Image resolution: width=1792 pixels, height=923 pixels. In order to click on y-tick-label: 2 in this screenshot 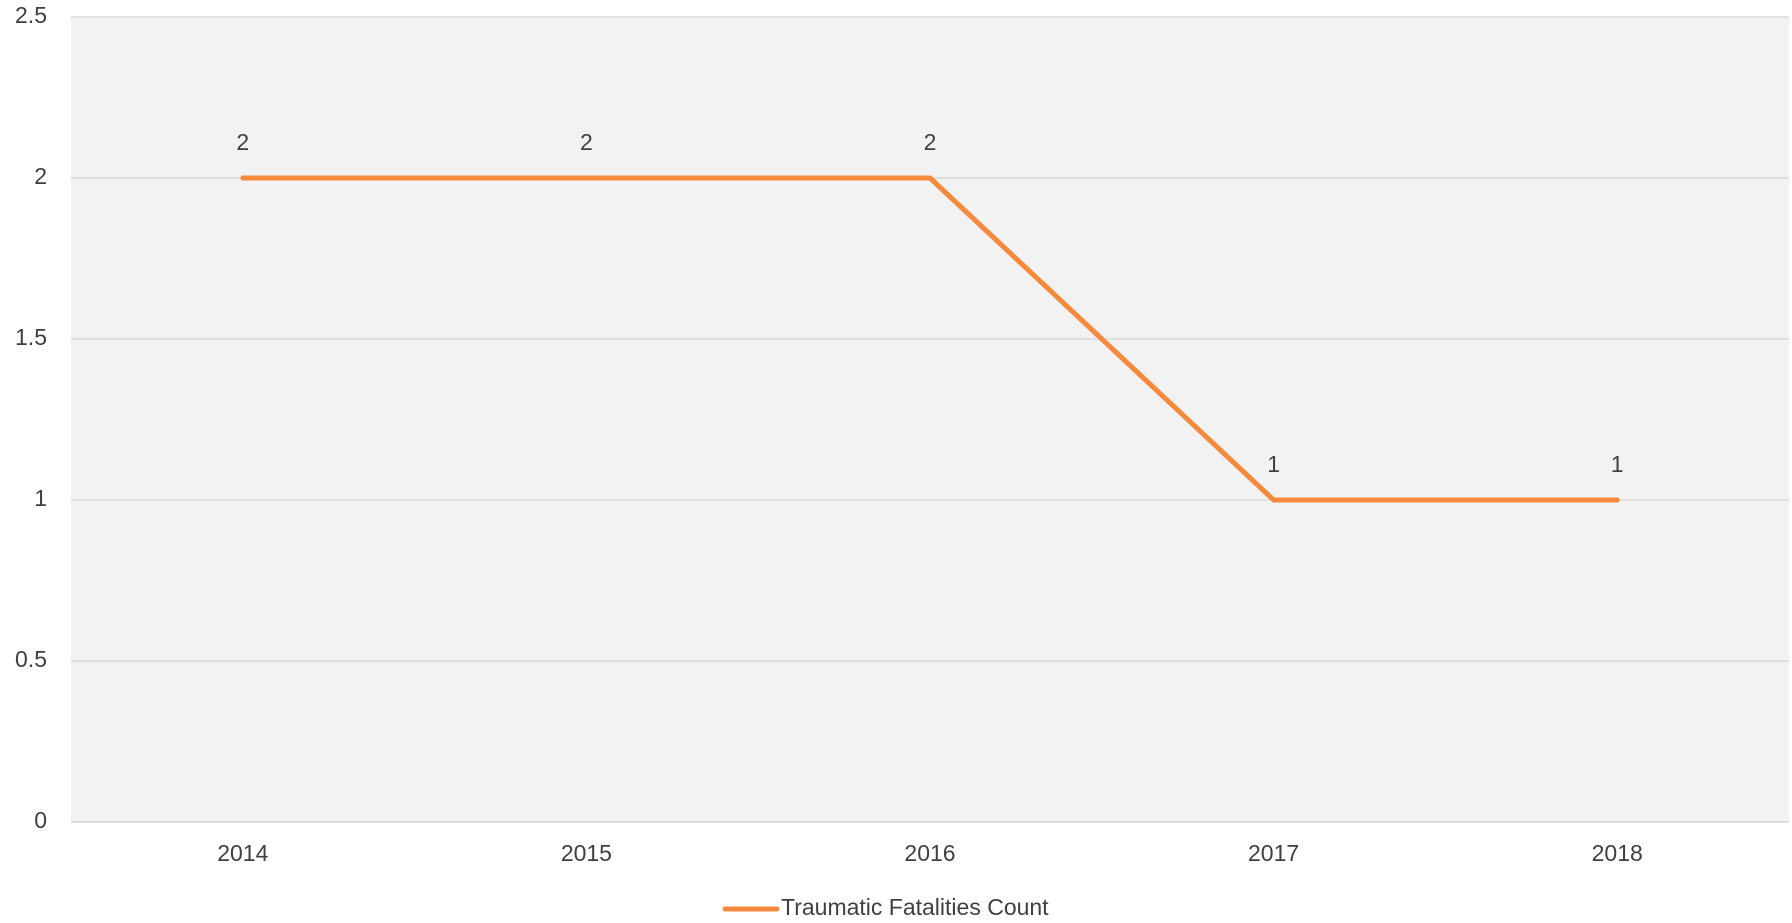, I will do `click(40, 176)`.